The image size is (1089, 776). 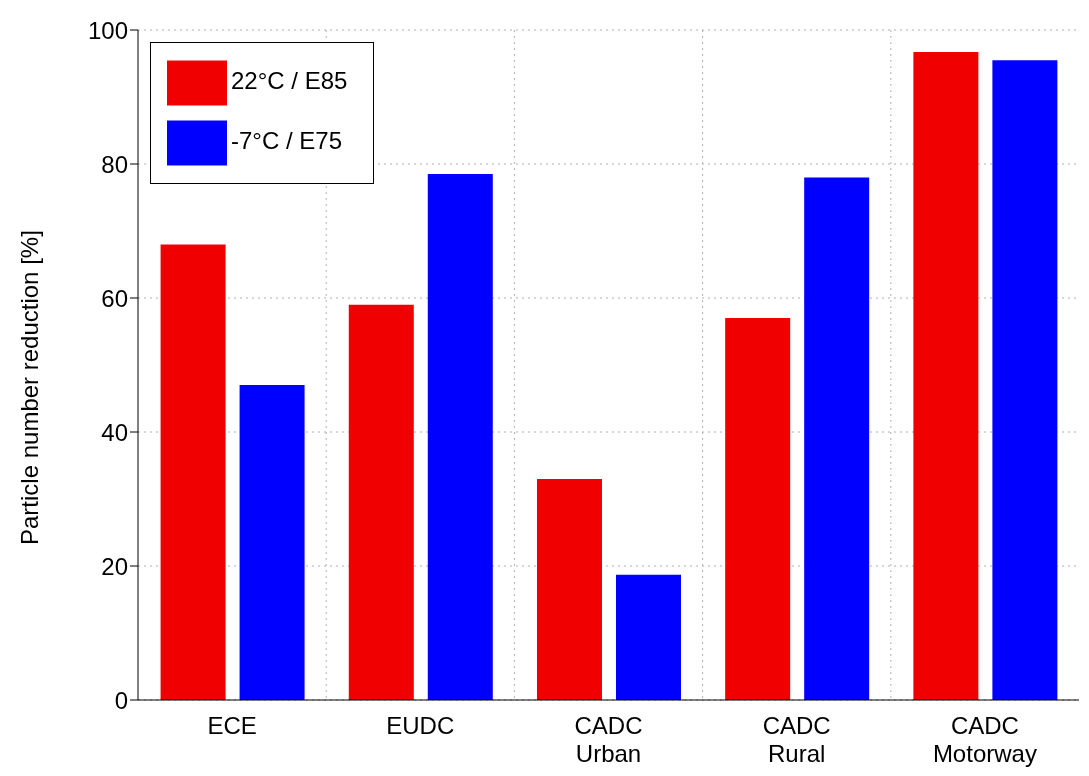 What do you see at coordinates (121, 700) in the screenshot?
I see `y-tick-label: 0` at bounding box center [121, 700].